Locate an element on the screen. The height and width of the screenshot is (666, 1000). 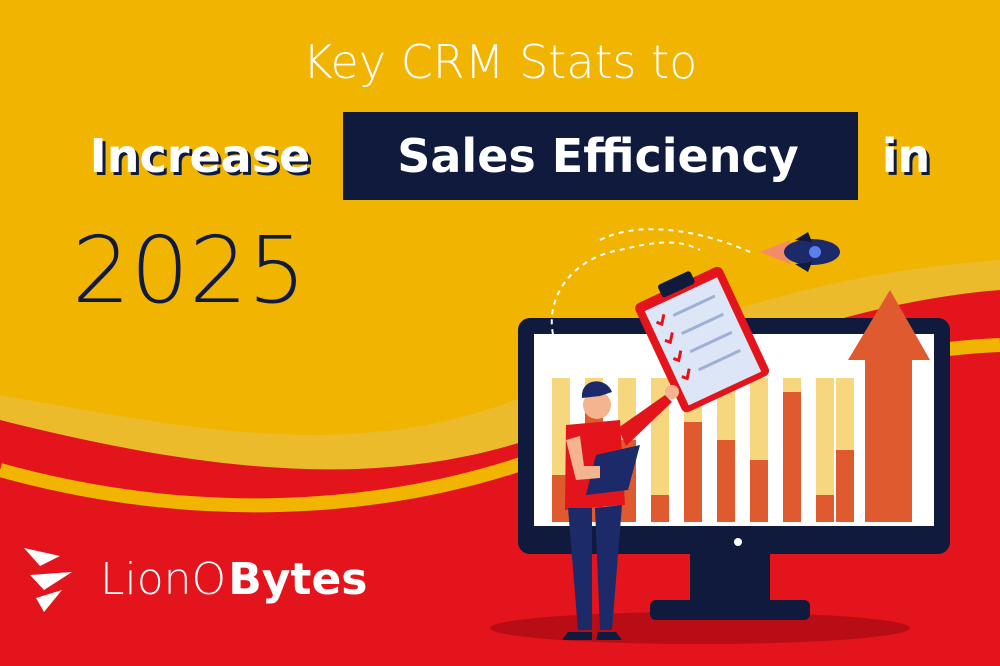
shadow is located at coordinates (700, 628).